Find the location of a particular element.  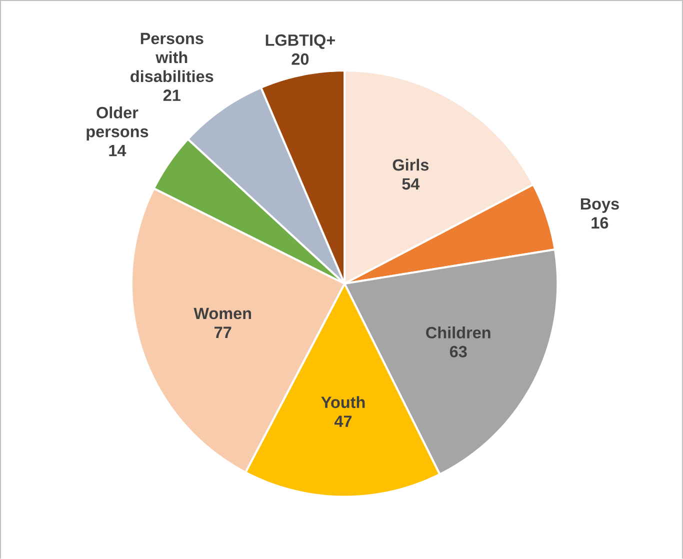

data-label: 77 is located at coordinates (223, 332).